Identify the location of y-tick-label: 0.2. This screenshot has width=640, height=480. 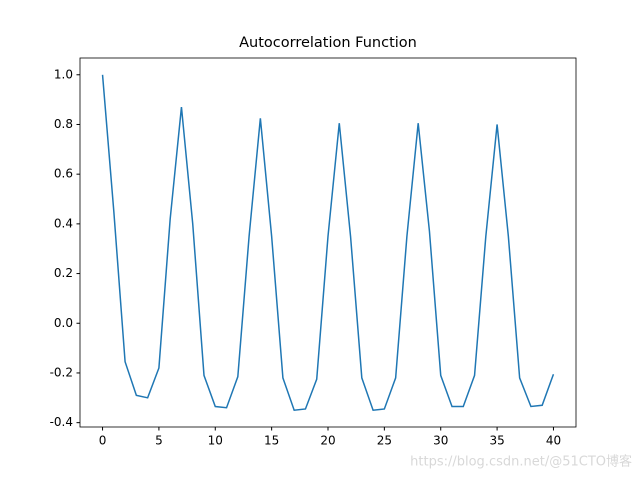
(63, 273).